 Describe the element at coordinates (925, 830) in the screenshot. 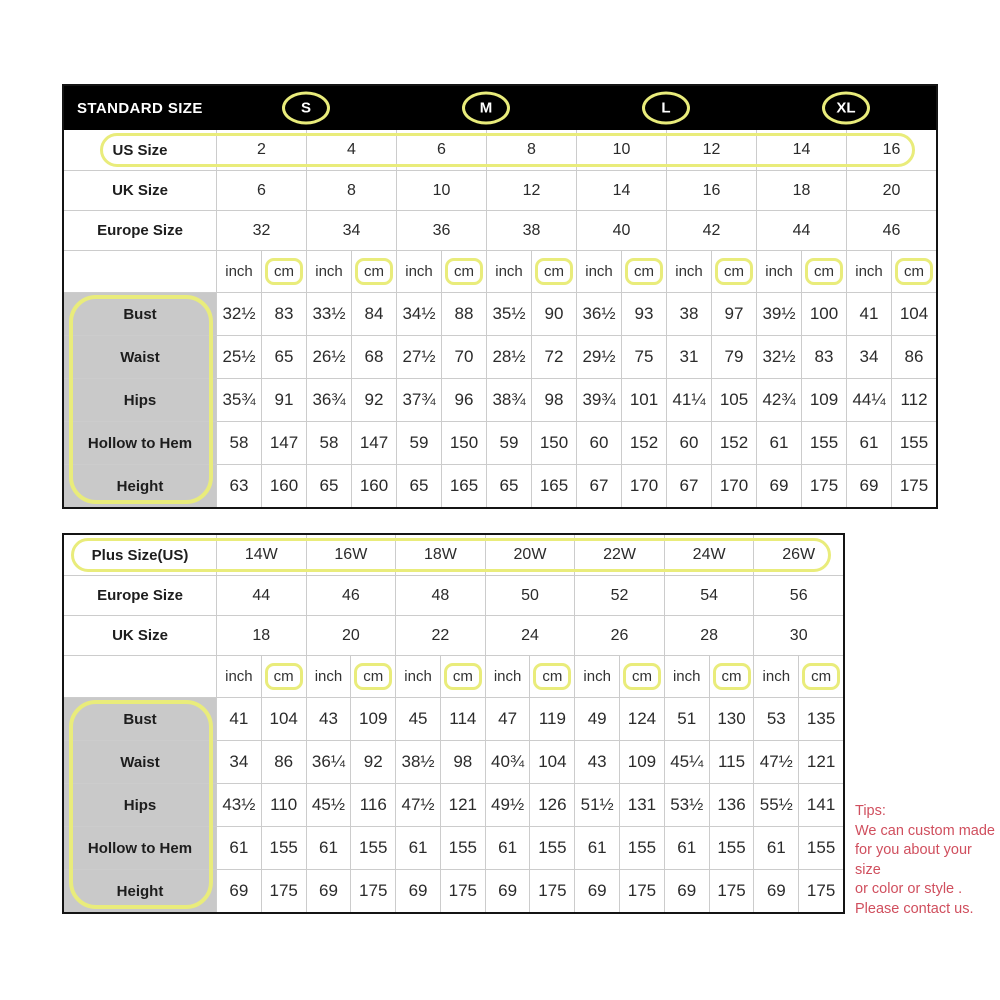

I see `tips-line: We can custom made` at that location.